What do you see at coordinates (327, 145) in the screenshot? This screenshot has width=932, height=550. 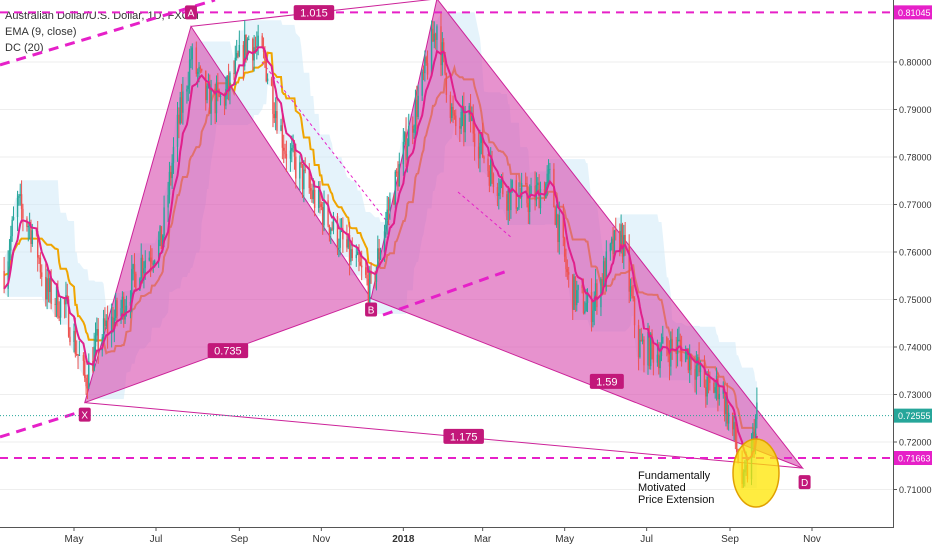 I see `projection-line` at bounding box center [327, 145].